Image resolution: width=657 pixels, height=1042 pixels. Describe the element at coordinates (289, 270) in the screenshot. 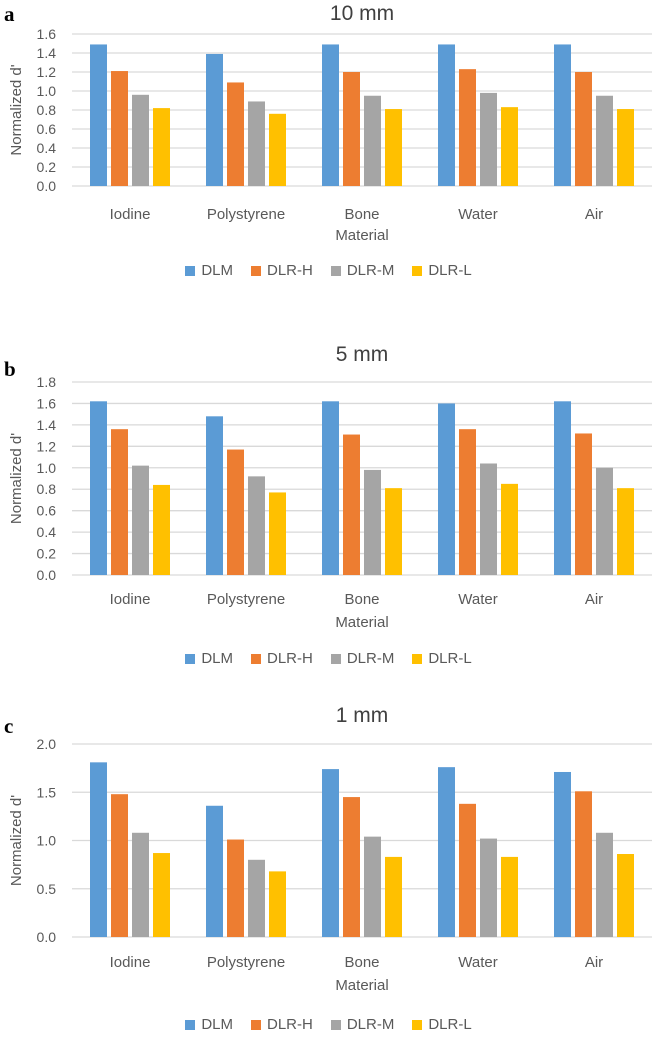

I see `legend-label: DLR-H` at that location.